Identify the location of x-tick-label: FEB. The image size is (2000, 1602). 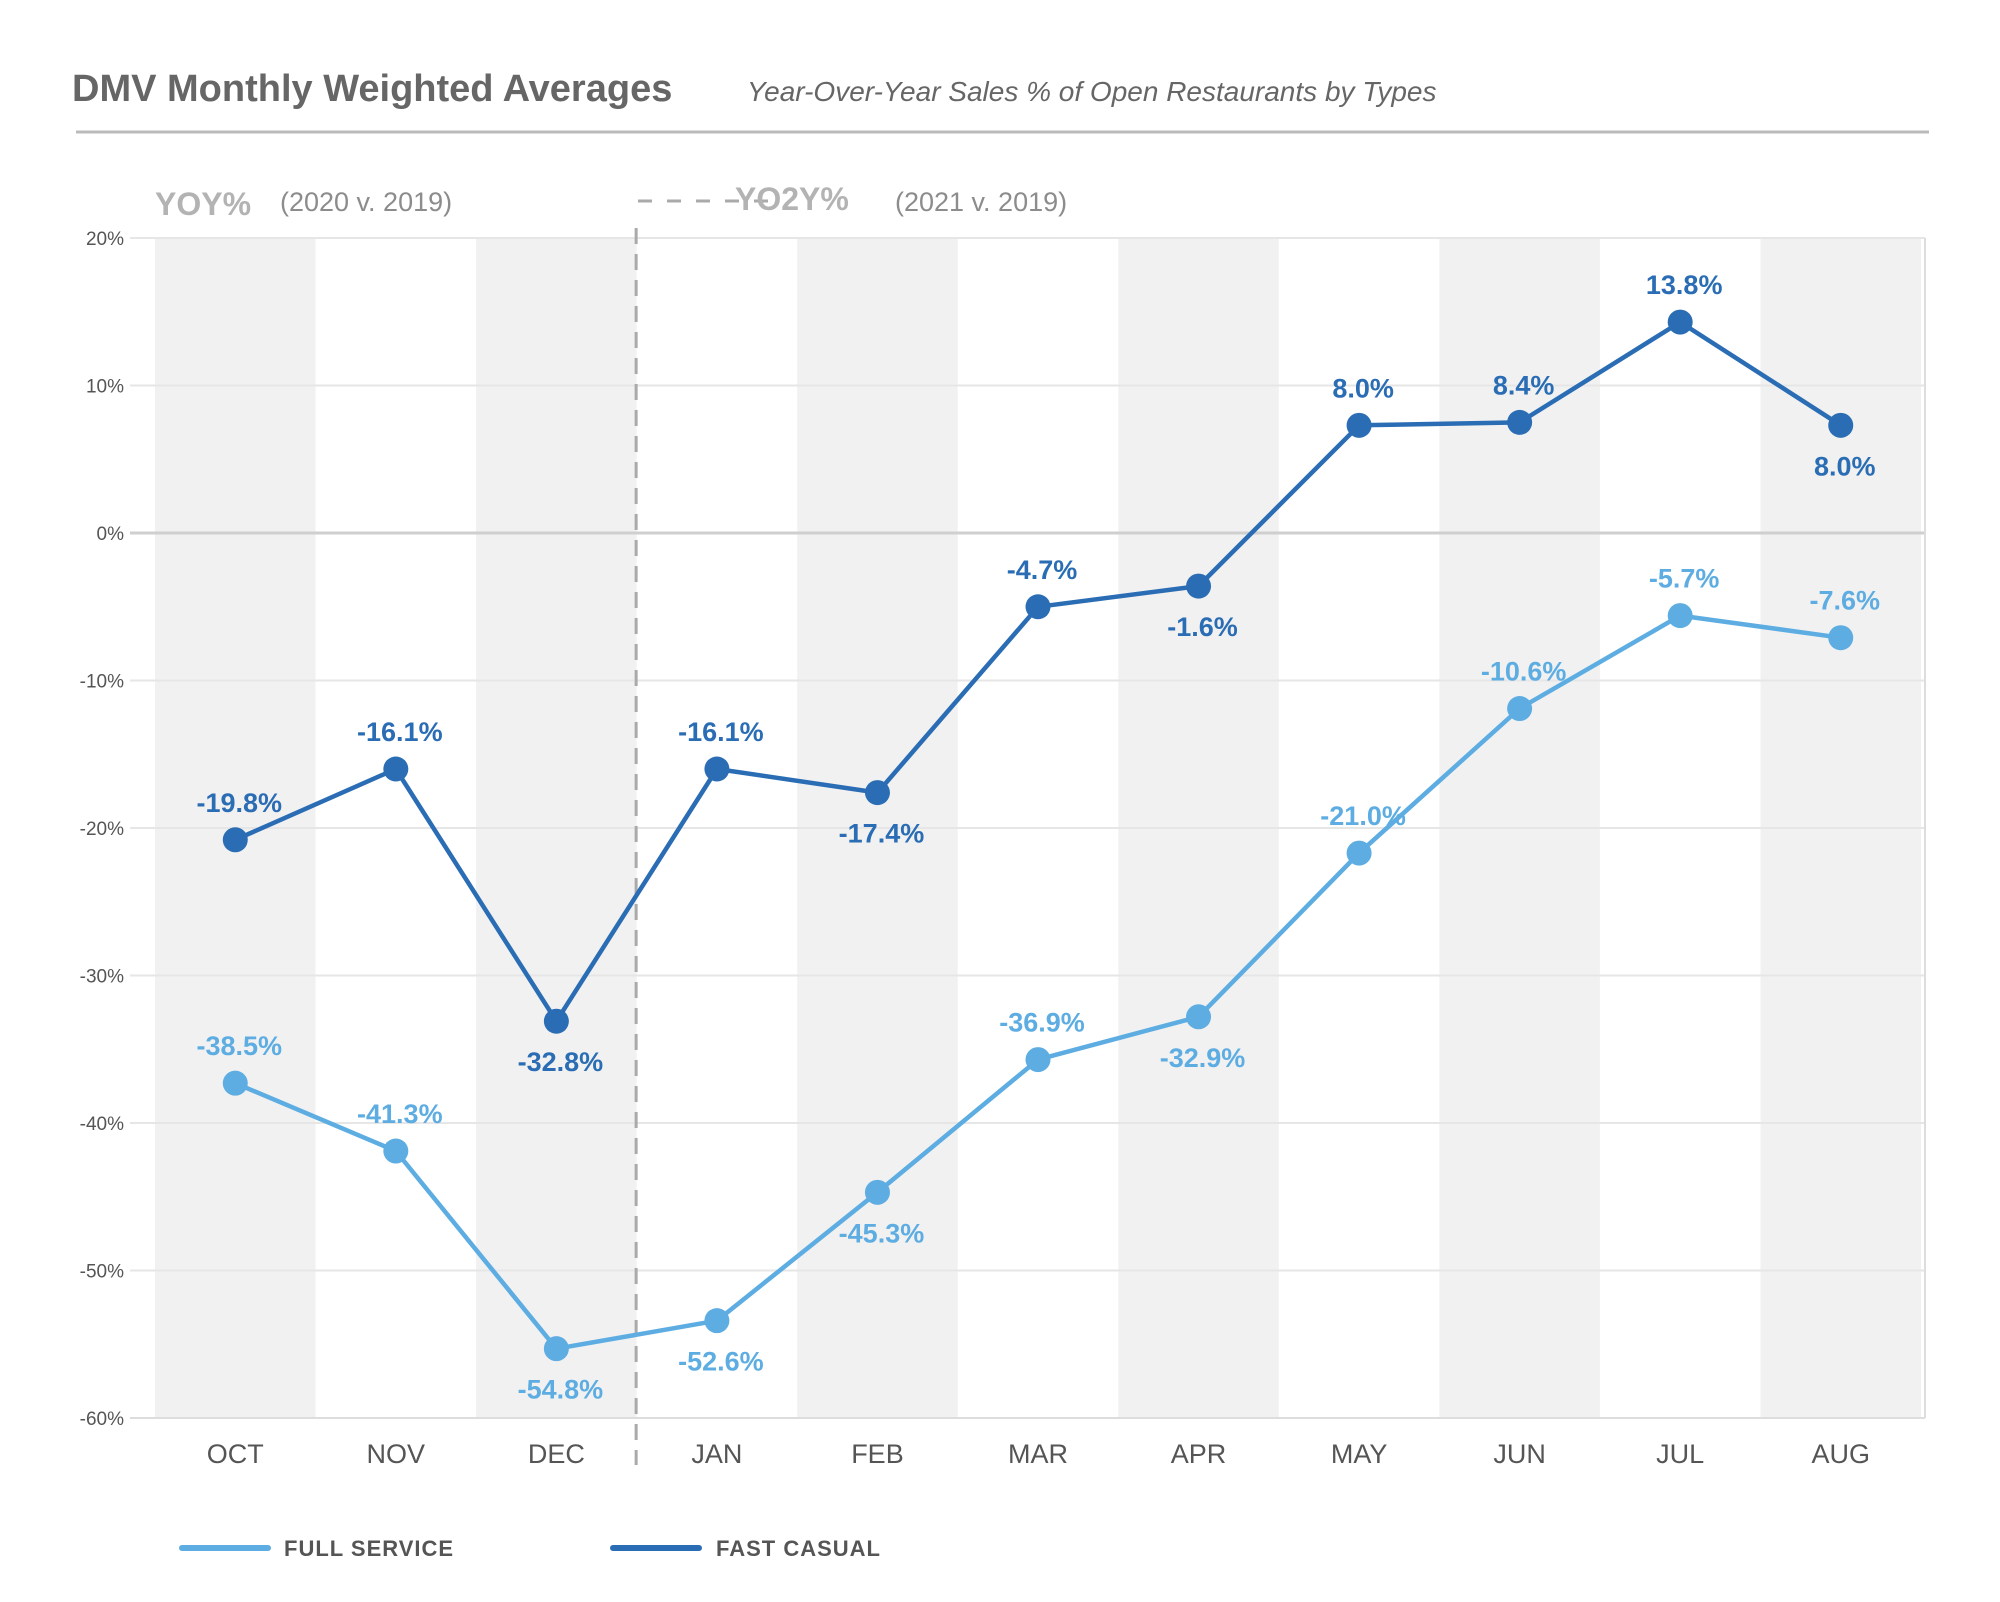
(877, 1454).